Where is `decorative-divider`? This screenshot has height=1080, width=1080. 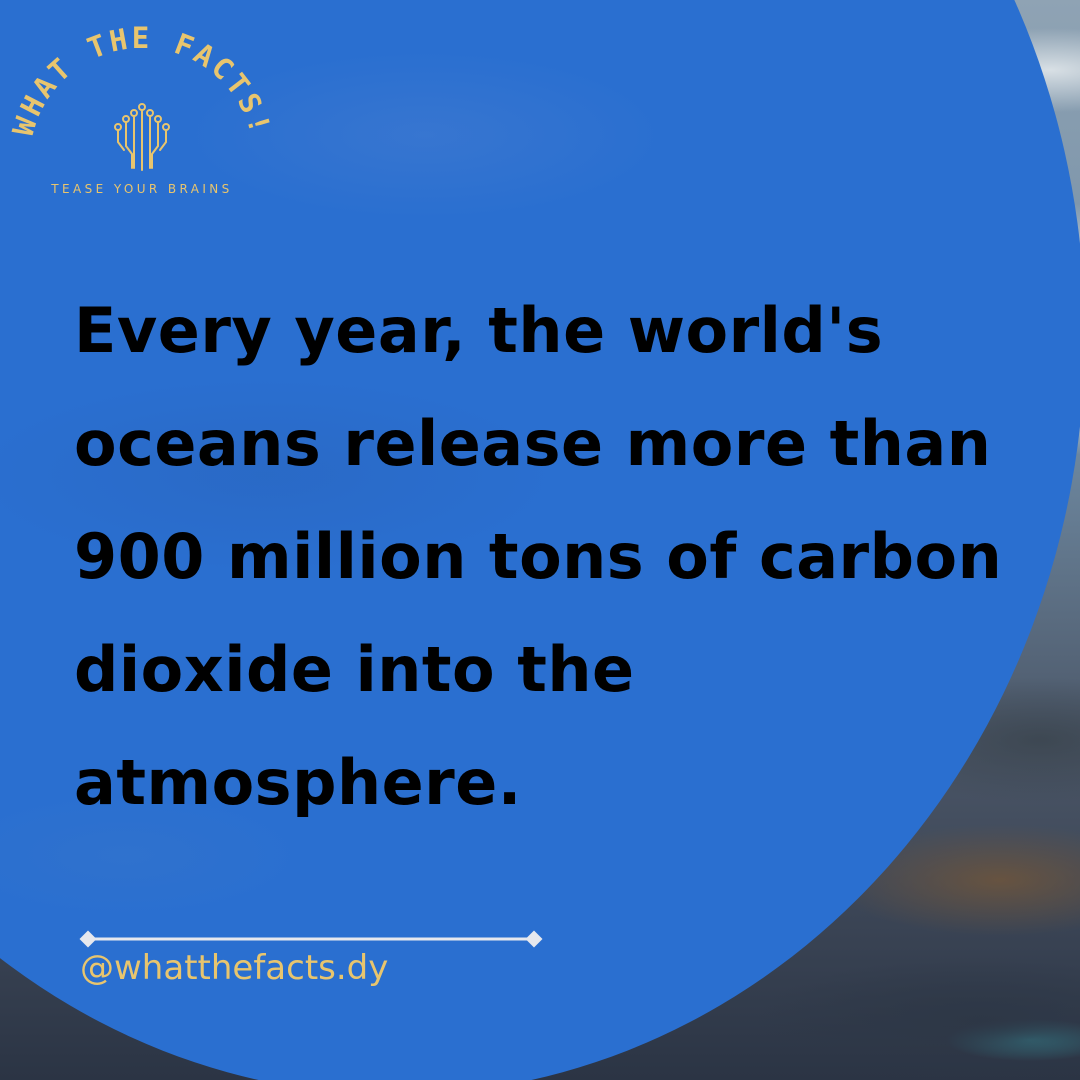
decorative-divider is located at coordinates (311, 939).